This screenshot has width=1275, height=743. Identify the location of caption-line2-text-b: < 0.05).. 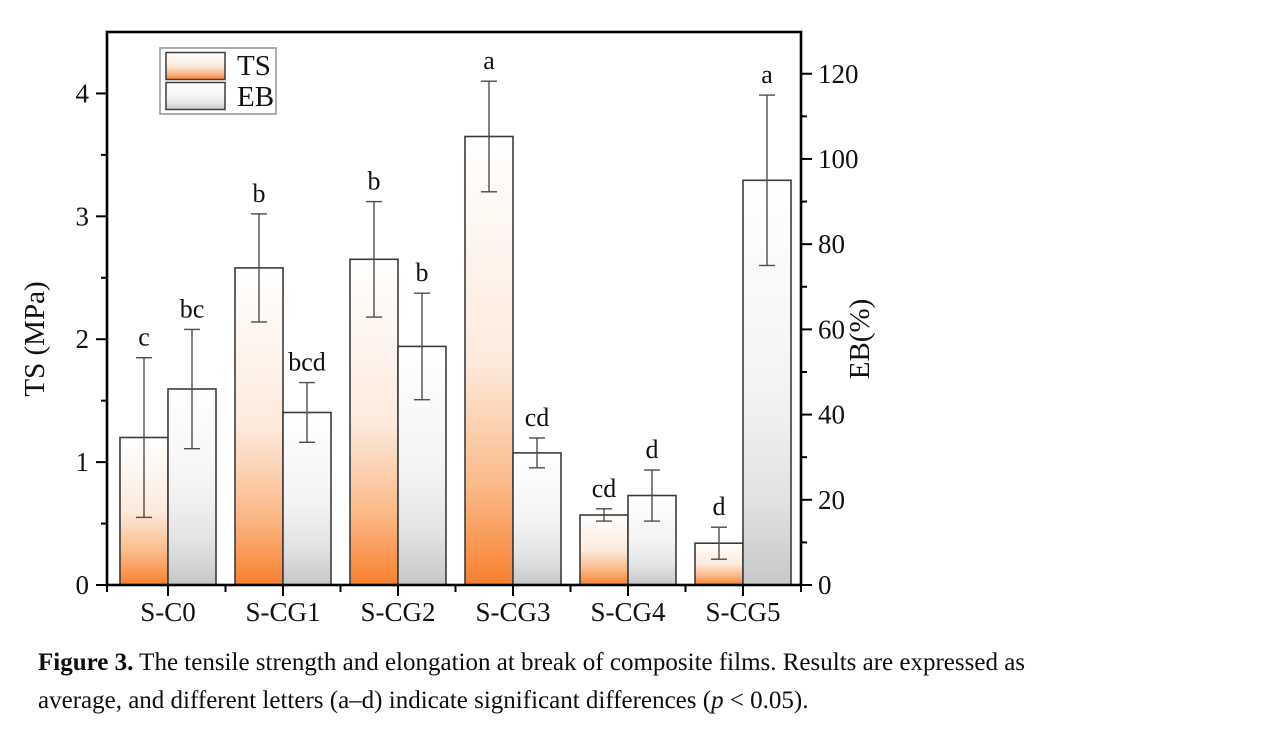
(766, 700).